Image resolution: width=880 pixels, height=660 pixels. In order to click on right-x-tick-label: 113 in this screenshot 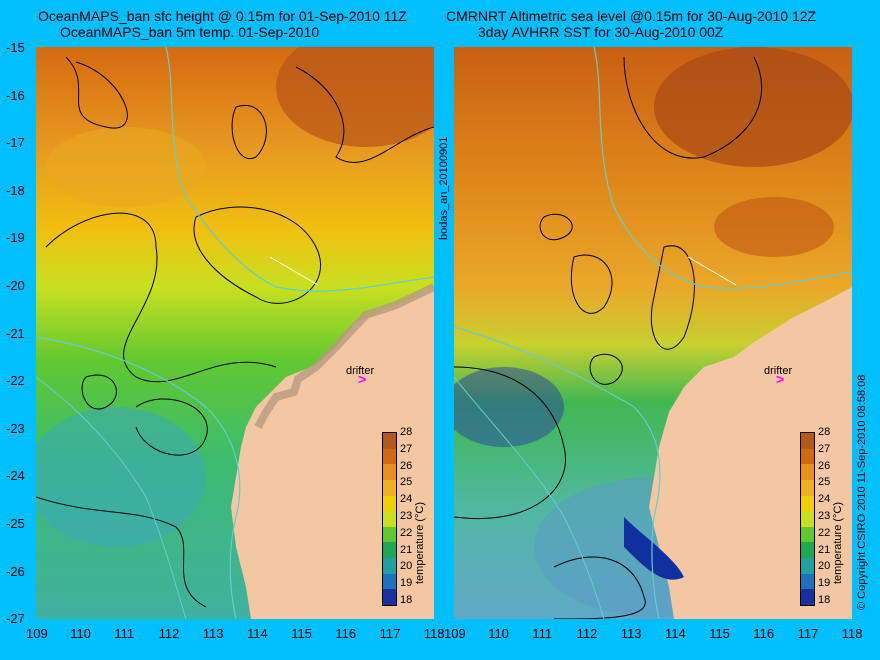, I will do `click(631, 633)`.